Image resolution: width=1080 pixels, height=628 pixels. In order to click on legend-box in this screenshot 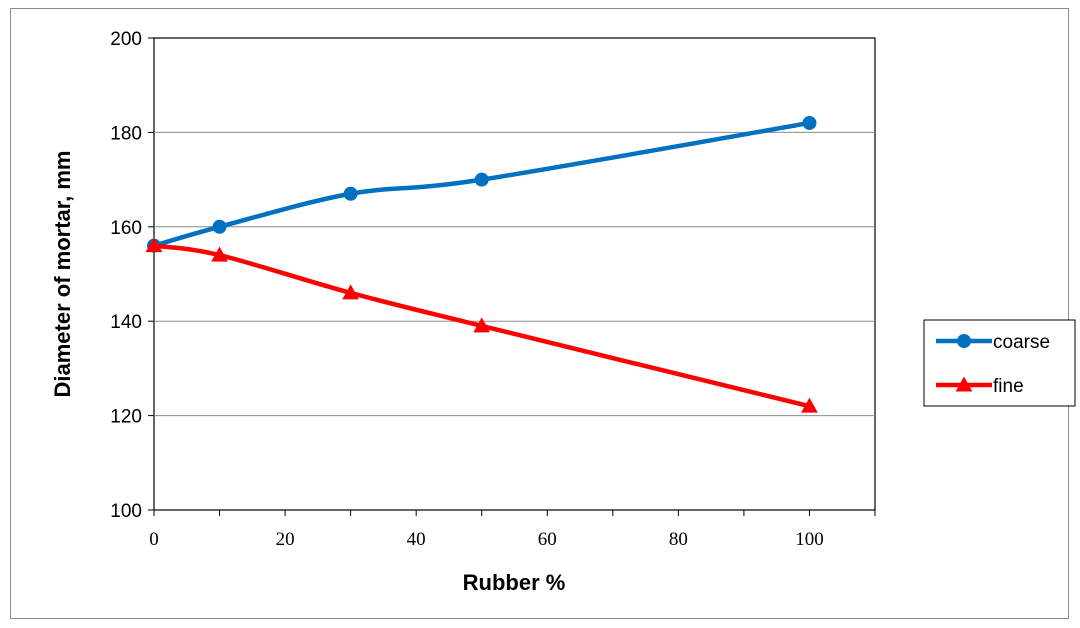, I will do `click(999, 363)`.